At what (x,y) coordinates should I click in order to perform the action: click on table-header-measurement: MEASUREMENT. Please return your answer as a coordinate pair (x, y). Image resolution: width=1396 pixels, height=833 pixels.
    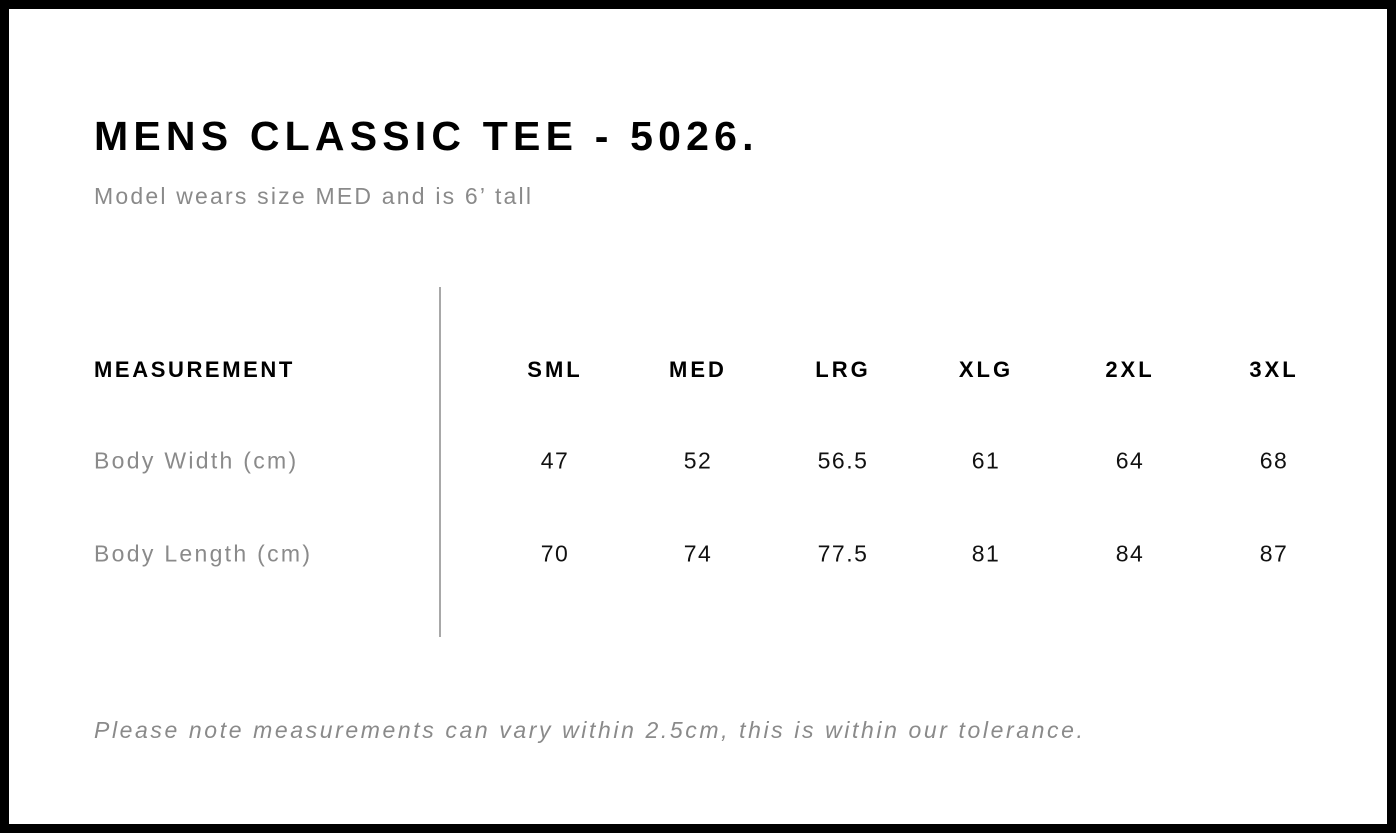
    Looking at the image, I should click on (194, 369).